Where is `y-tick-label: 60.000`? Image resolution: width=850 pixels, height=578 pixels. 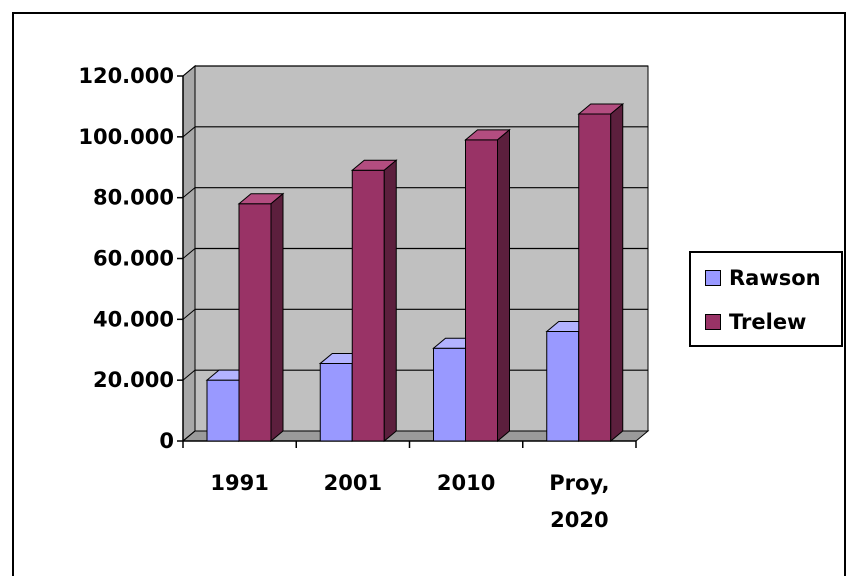
y-tick-label: 60.000 is located at coordinates (133, 259).